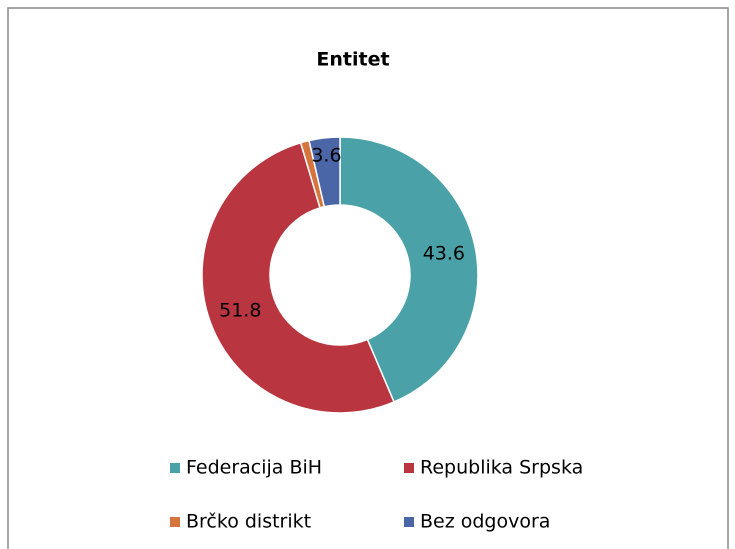  What do you see at coordinates (254, 468) in the screenshot?
I see `legend-label: Federacija BiH` at bounding box center [254, 468].